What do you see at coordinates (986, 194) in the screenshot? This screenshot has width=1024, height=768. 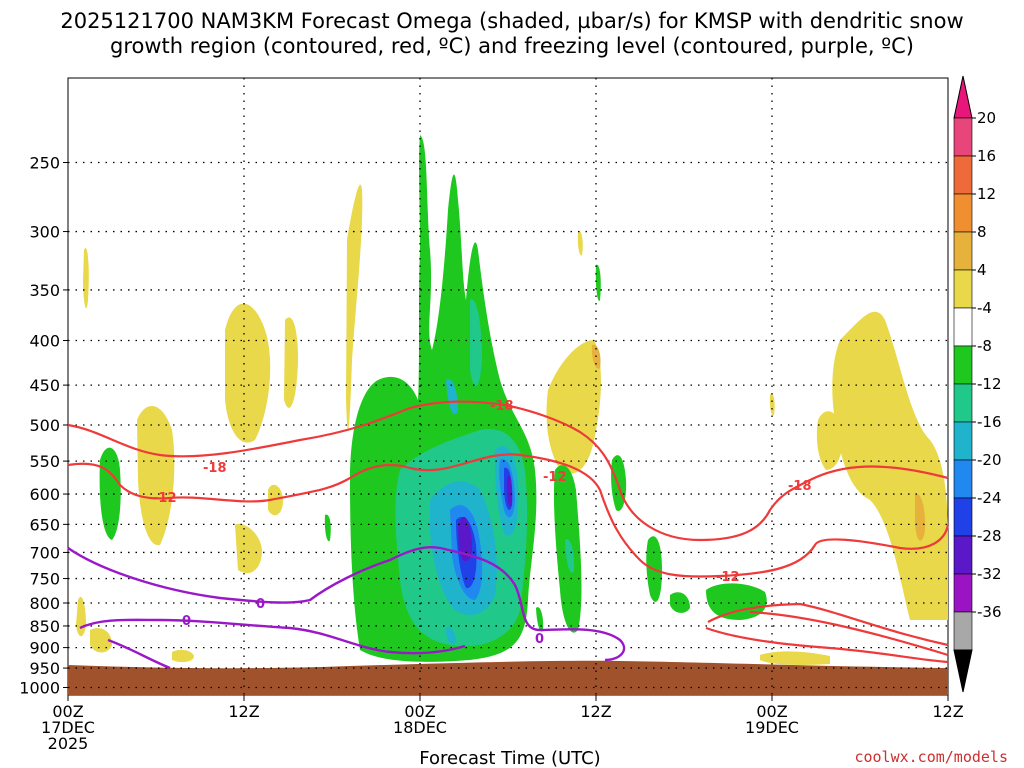 I see `colorbar-label: 12` at bounding box center [986, 194].